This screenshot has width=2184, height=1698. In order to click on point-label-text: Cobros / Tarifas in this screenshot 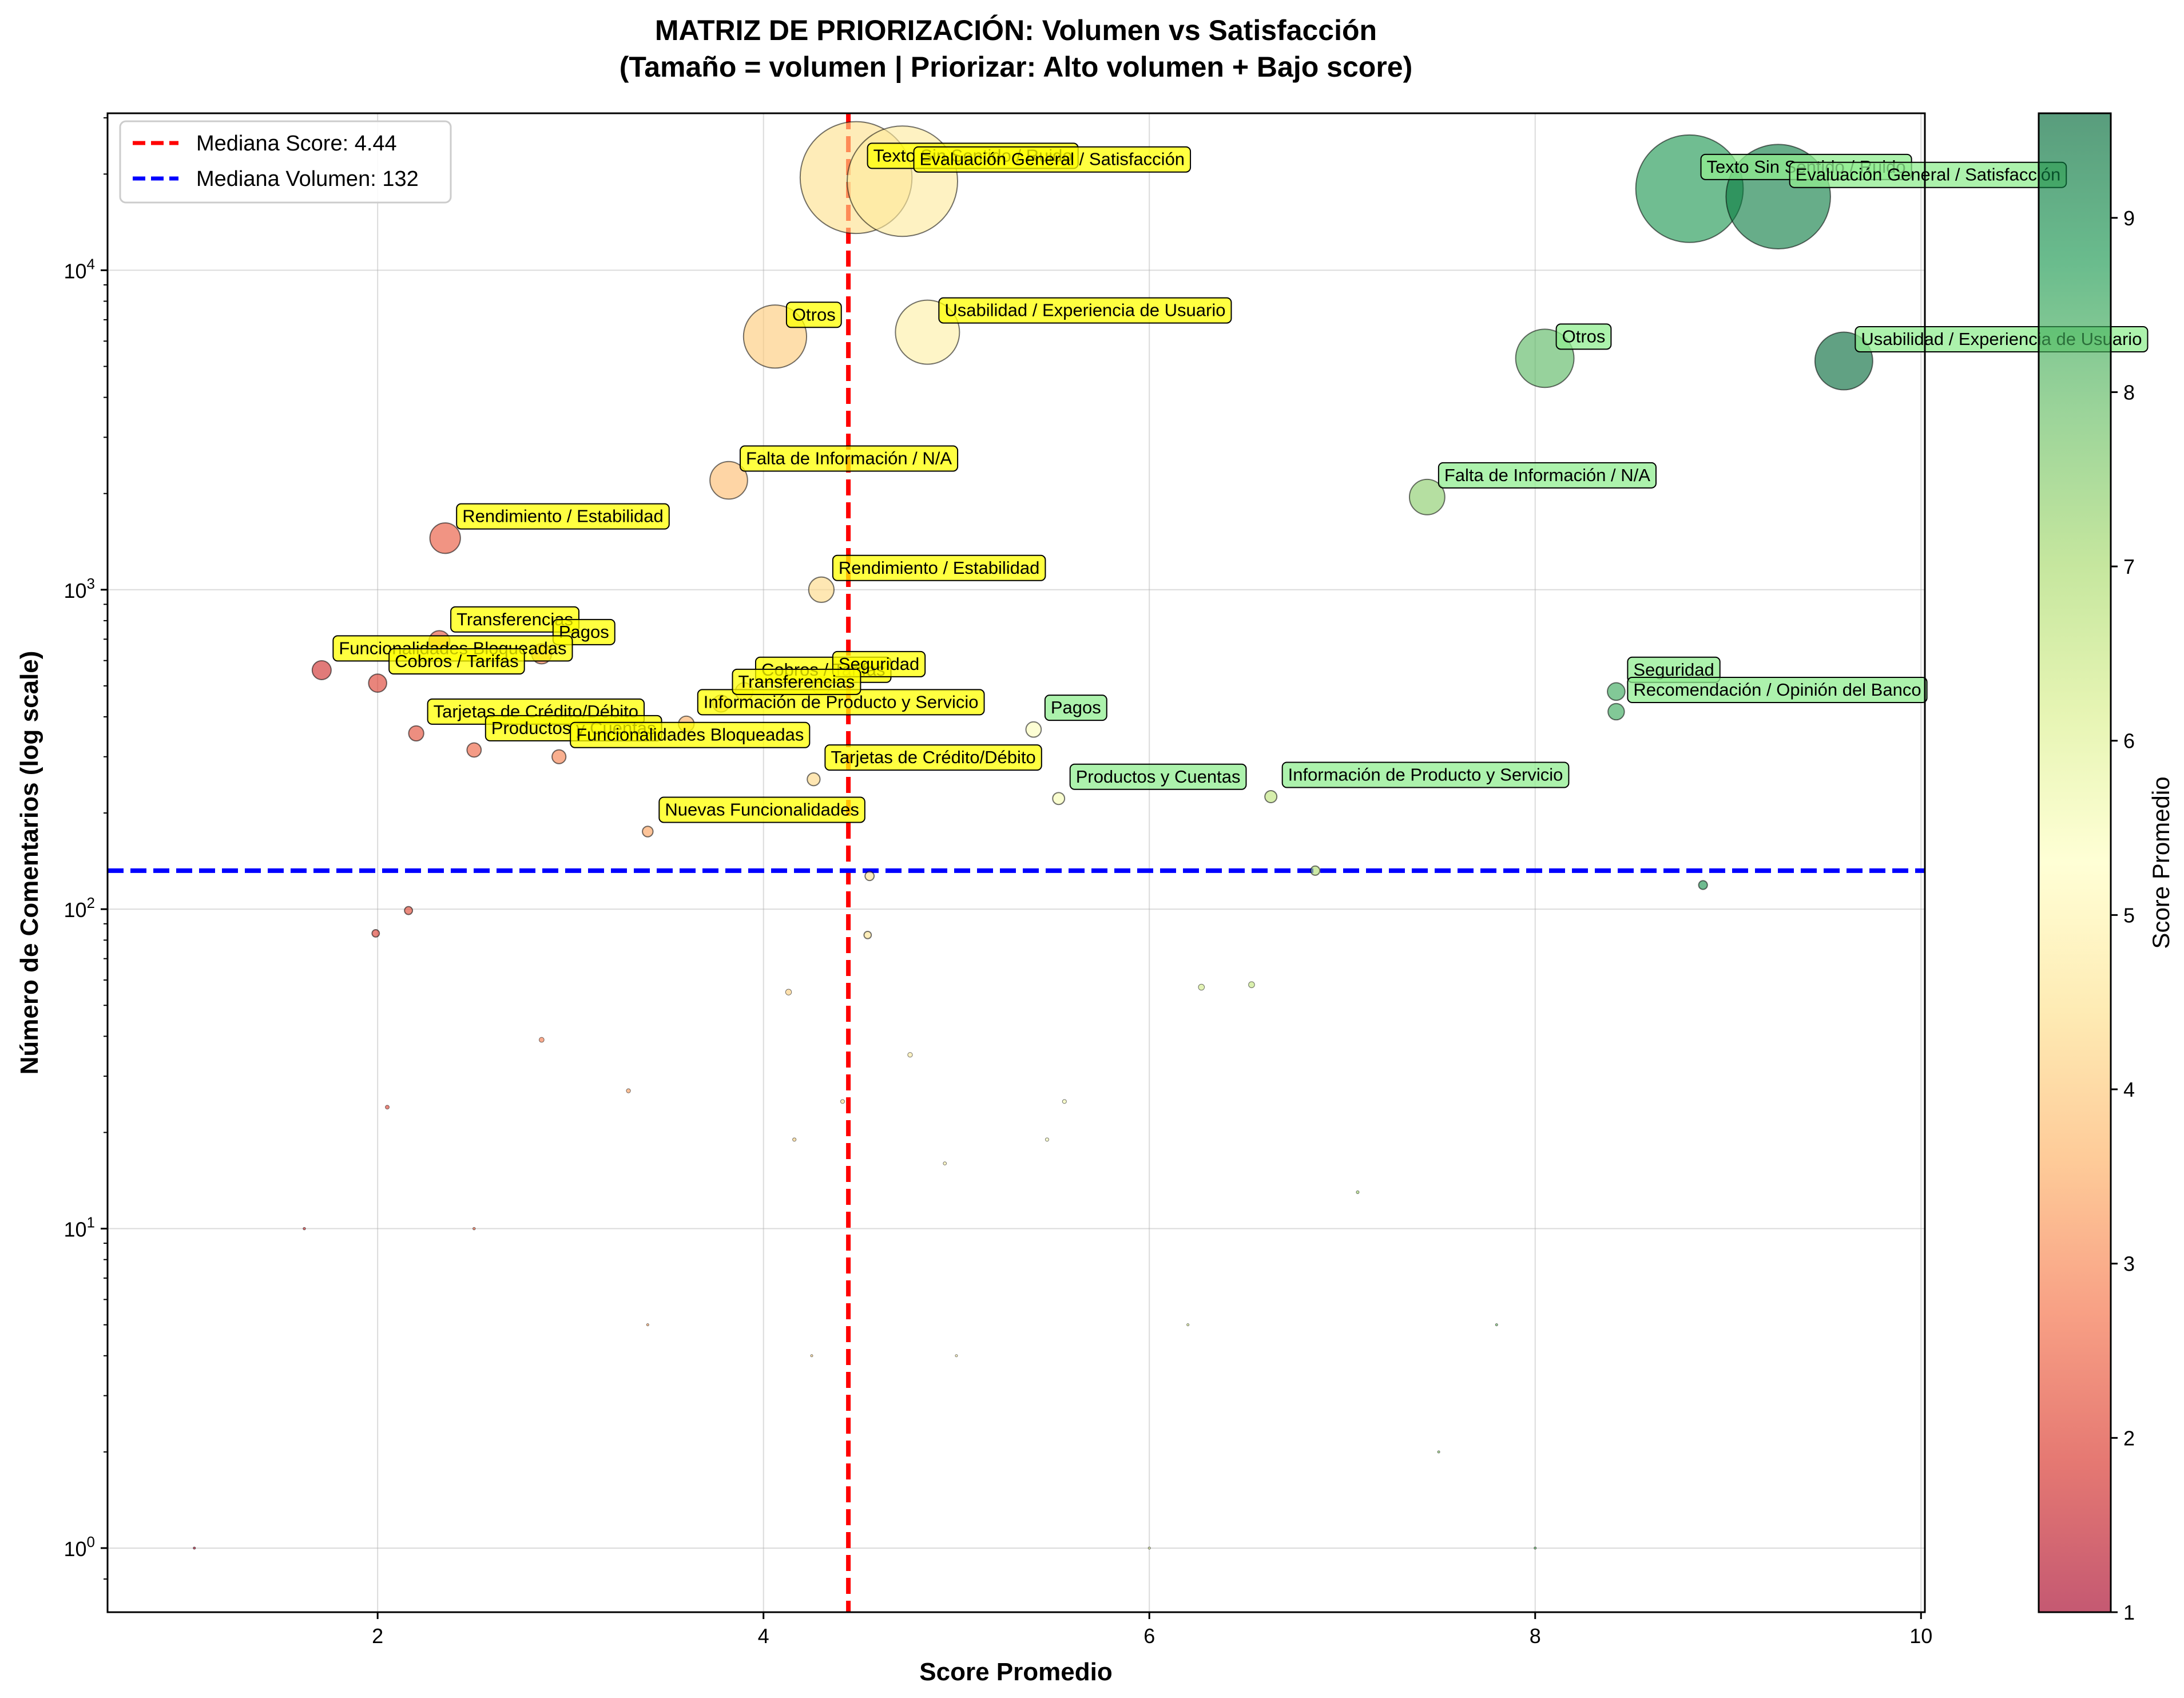, I will do `click(457, 661)`.